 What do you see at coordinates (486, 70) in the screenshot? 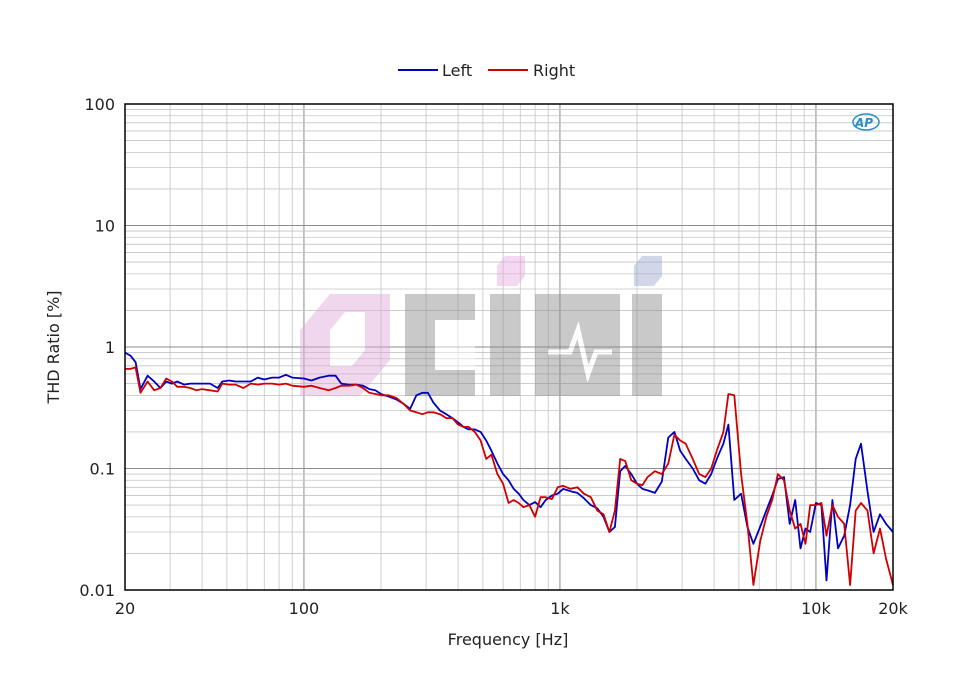
I see `legend: Left Right` at bounding box center [486, 70].